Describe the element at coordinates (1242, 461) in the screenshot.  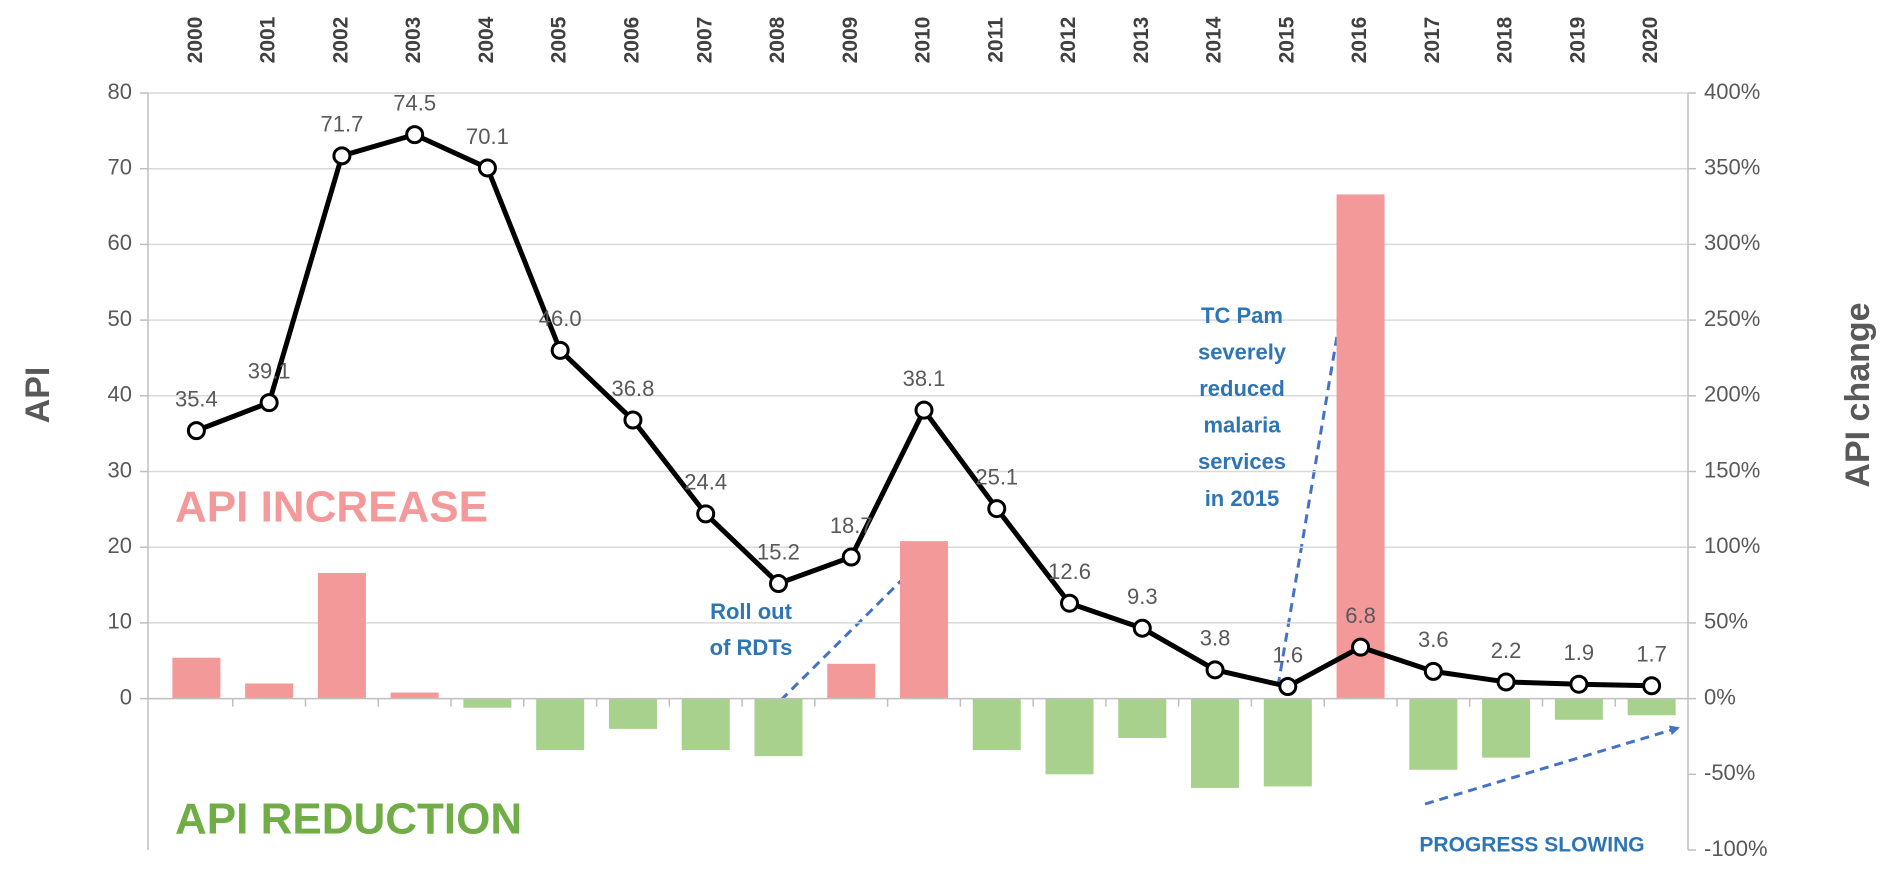
I see `annotation: services` at that location.